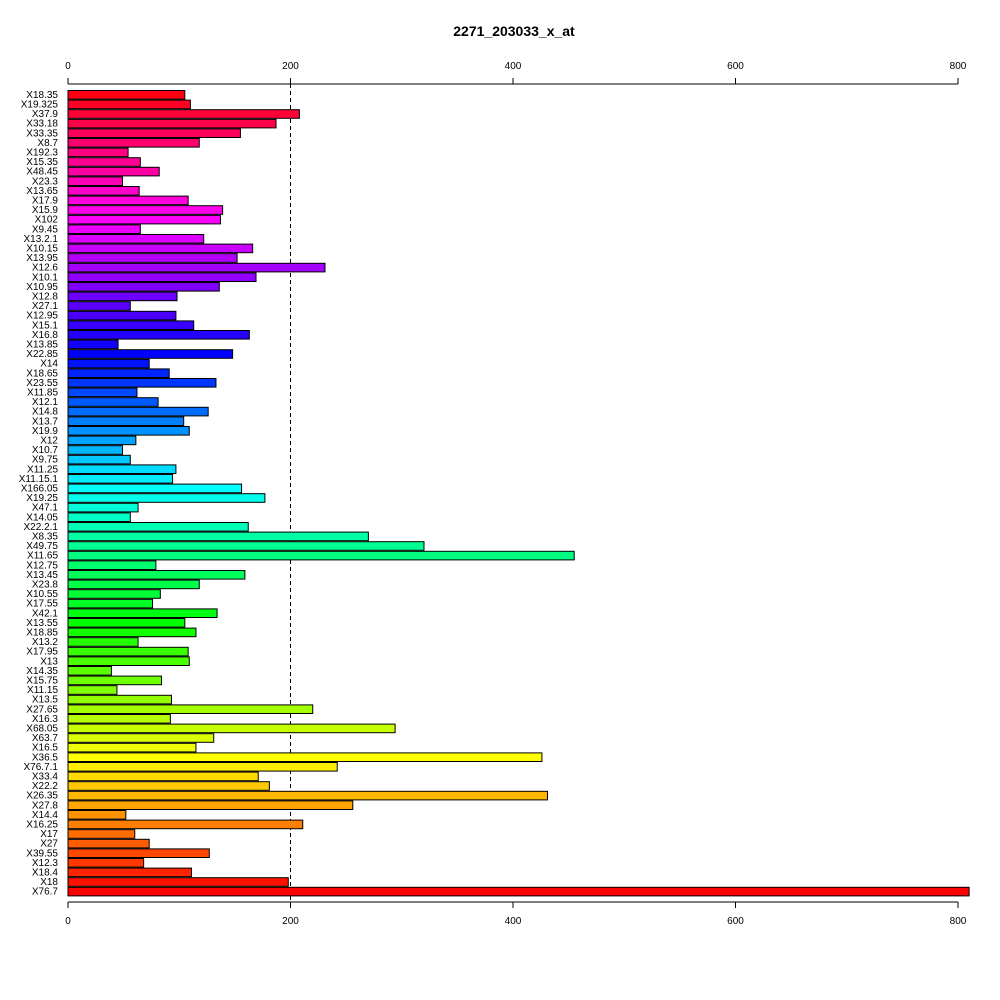  I want to click on bar-X11.15, so click(92, 690).